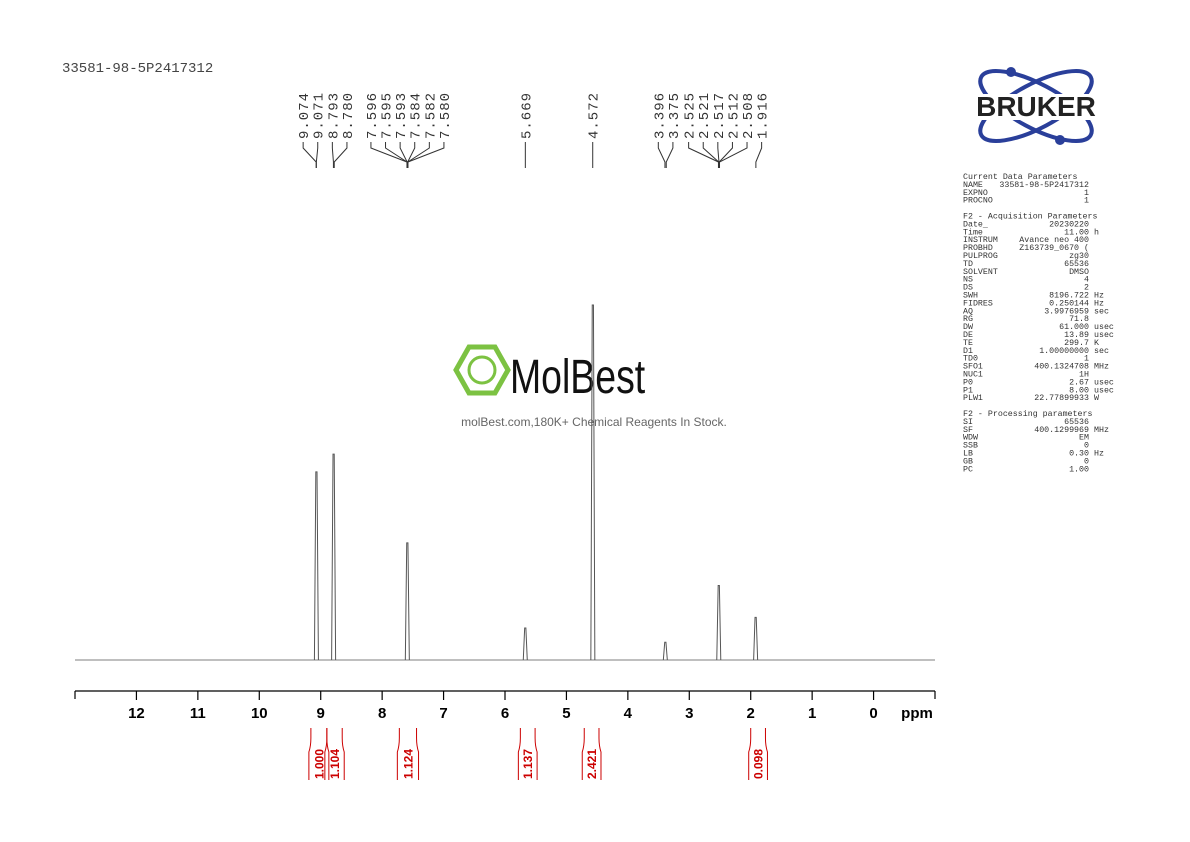 This screenshot has height=842, width=1190. What do you see at coordinates (1084, 375) in the screenshot?
I see `parameter-value: 1H` at bounding box center [1084, 375].